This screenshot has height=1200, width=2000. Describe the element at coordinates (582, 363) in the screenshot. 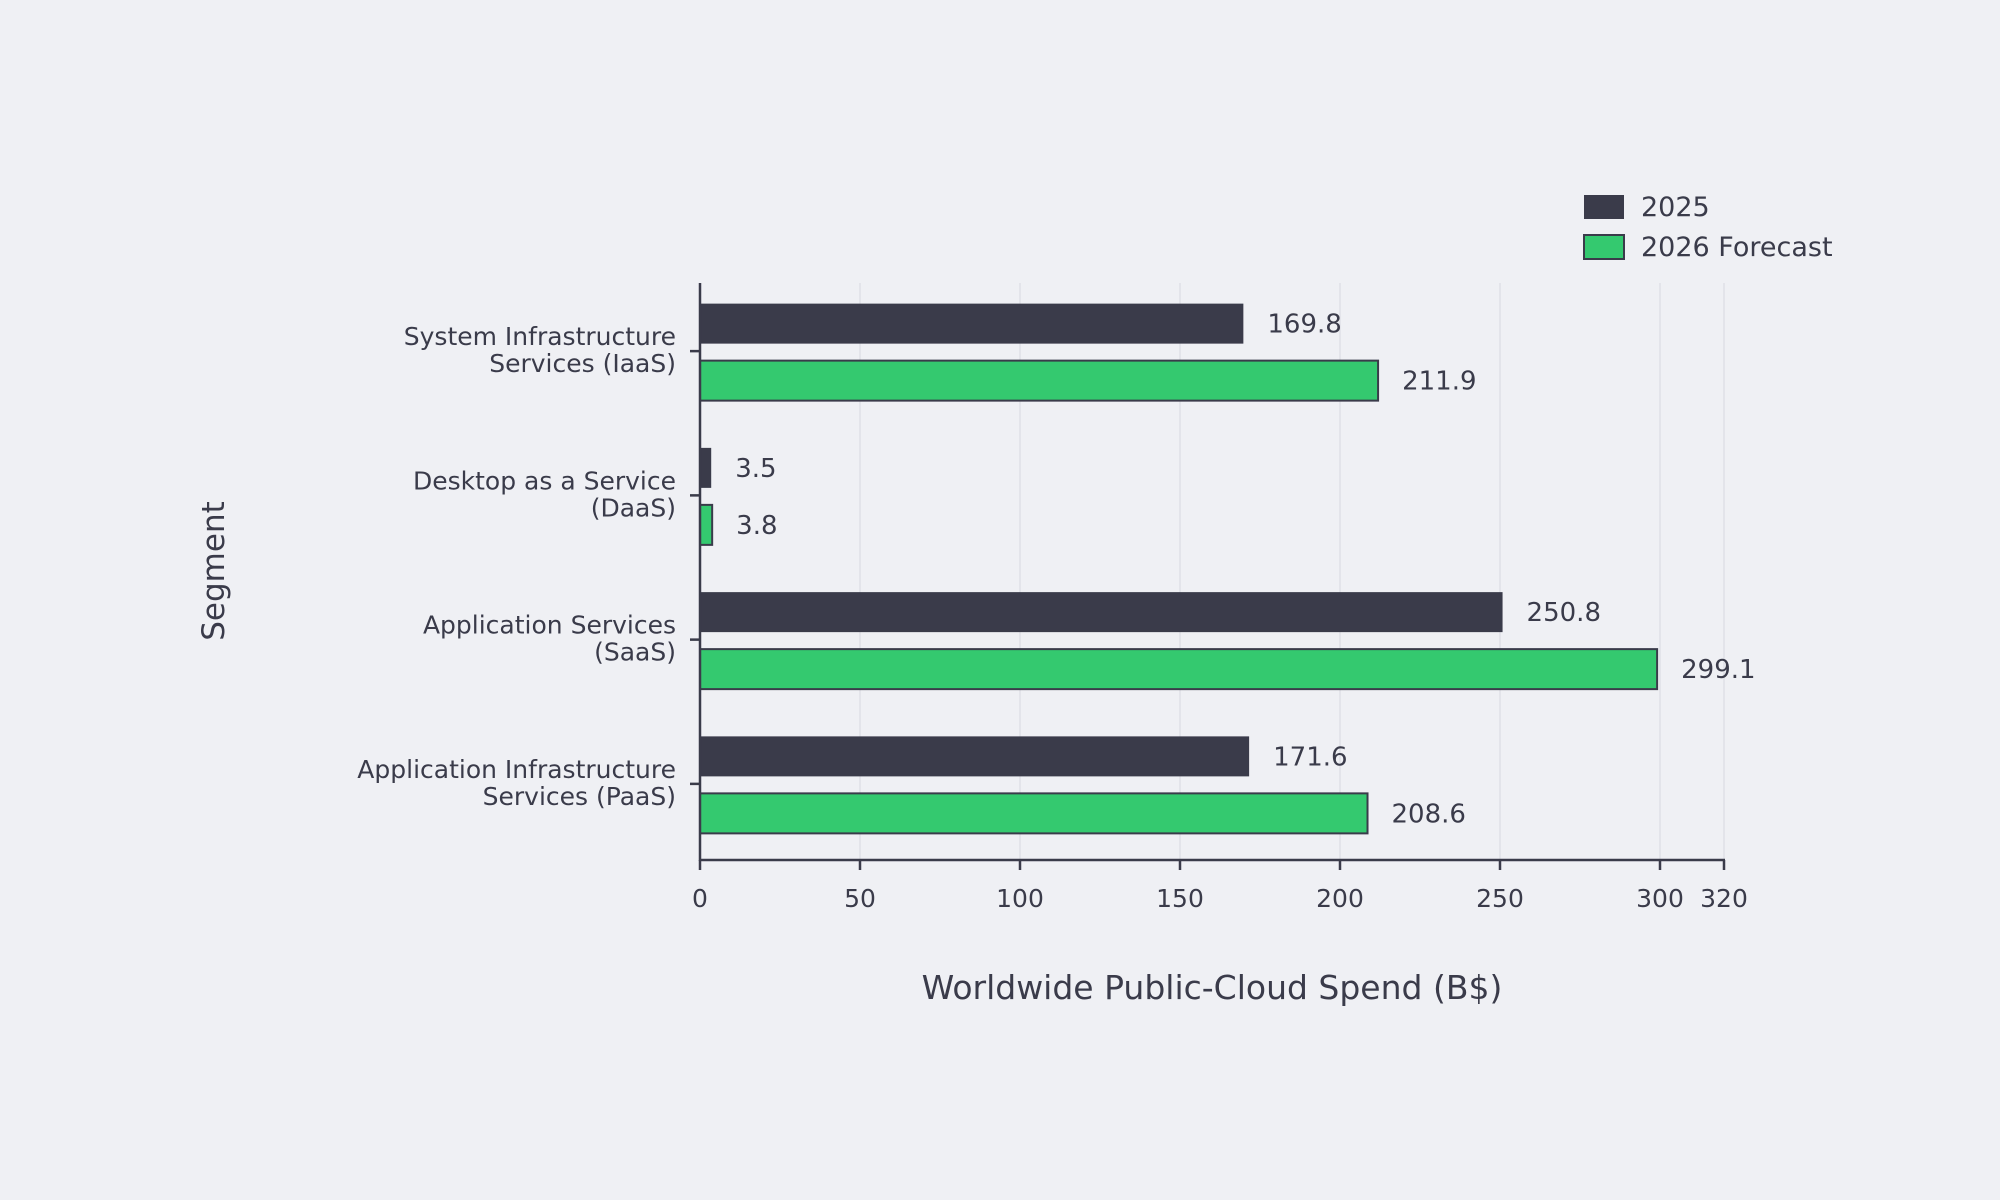

I see `y-tick-label: Services (IaaS)` at that location.